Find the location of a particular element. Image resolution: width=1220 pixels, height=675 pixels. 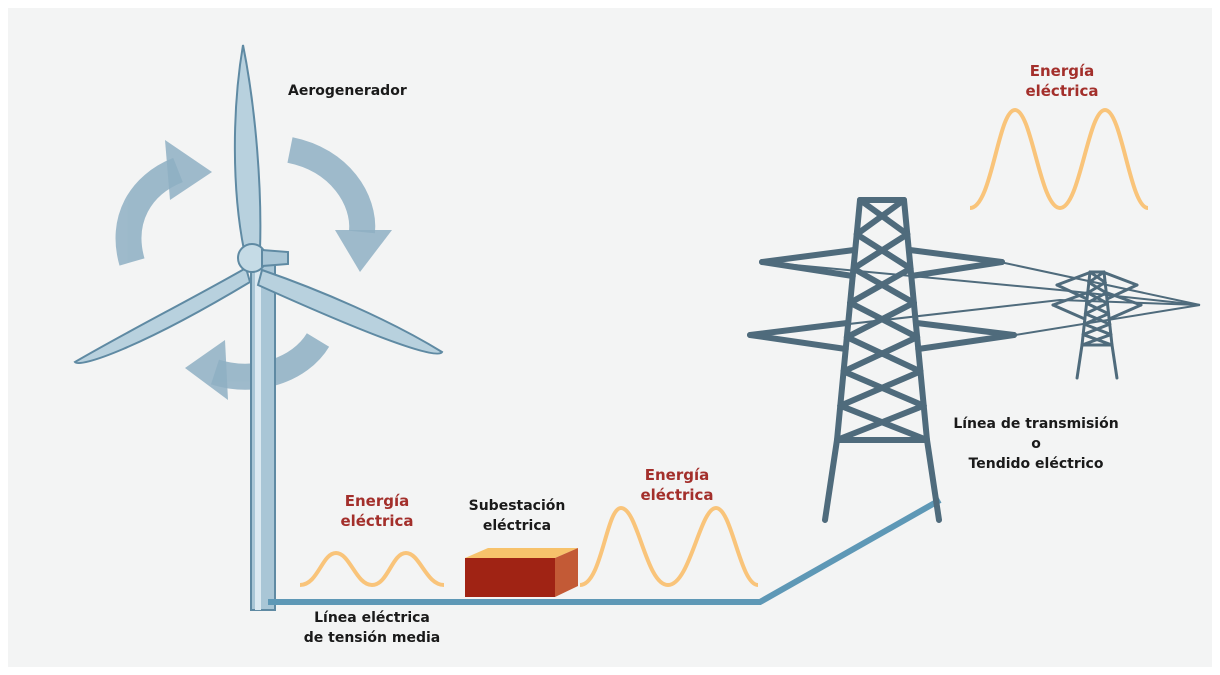

turbine-blades is located at coordinates (258, 204).